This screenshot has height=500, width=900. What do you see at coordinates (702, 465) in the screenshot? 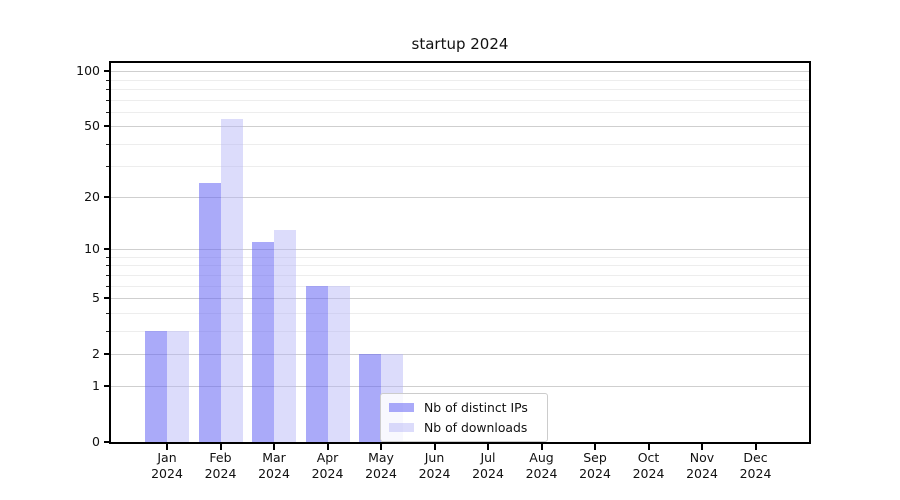
I see `x-tick-label: Nov 2024` at bounding box center [702, 465].